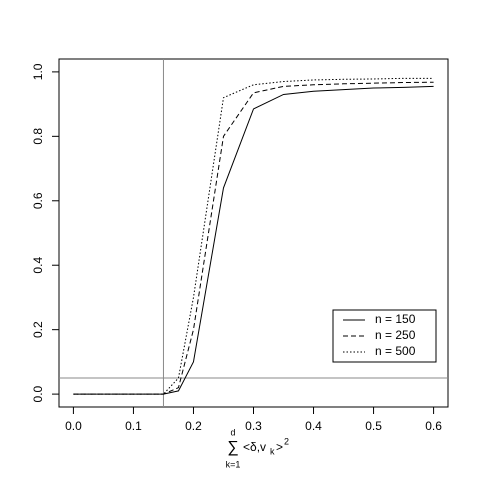 The image size is (480, 480). I want to click on legend-label: n = 250, so click(395, 335).